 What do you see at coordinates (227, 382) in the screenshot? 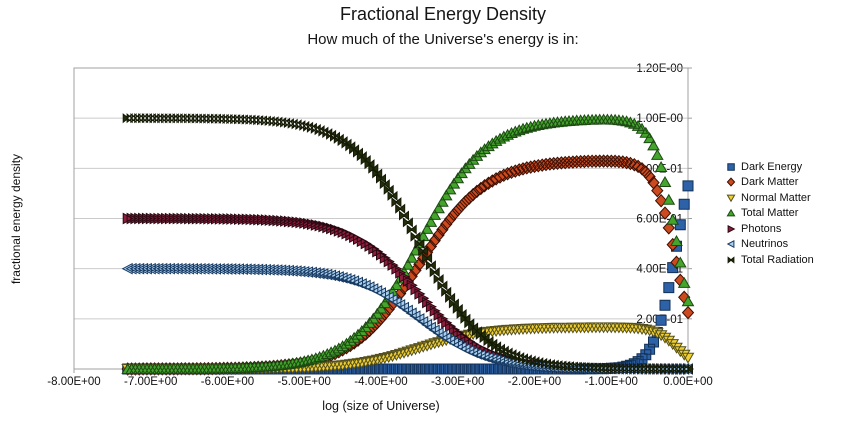
I see `x-tick-label: -6.00E+00` at bounding box center [227, 382].